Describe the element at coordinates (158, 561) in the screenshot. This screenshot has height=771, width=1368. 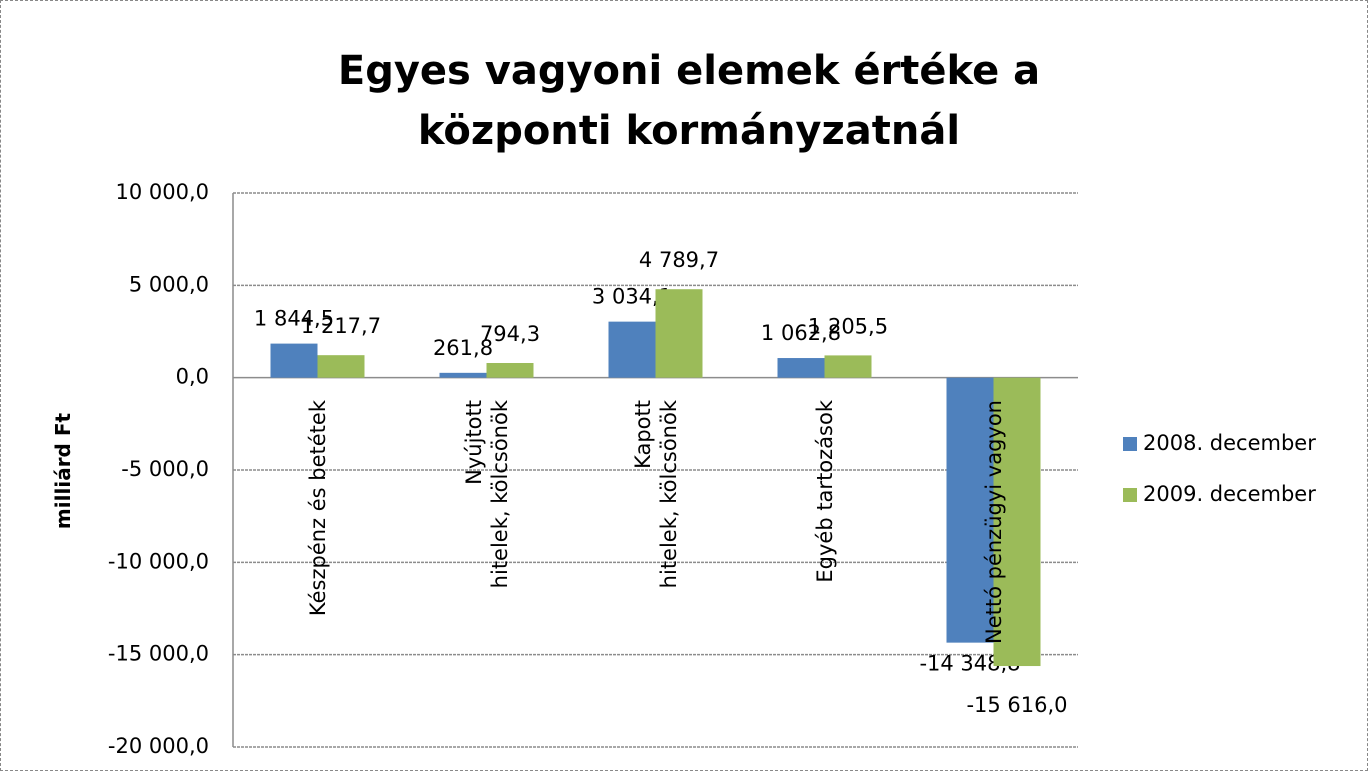
I see `y-tick-label: -10 000,0` at that location.